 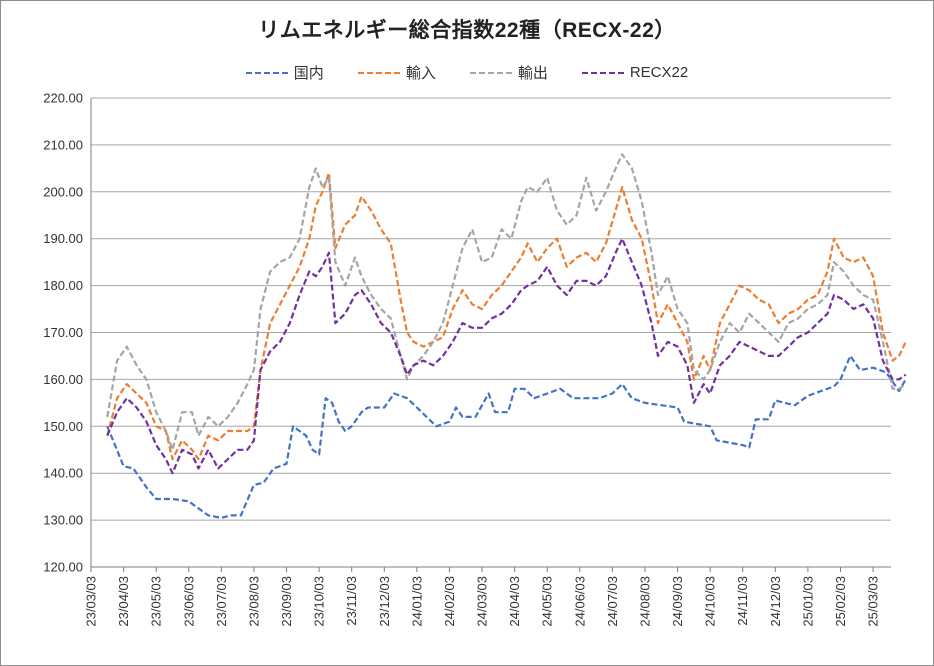 What do you see at coordinates (123, 601) in the screenshot?
I see `x-tick-label: 23/04/03` at bounding box center [123, 601].